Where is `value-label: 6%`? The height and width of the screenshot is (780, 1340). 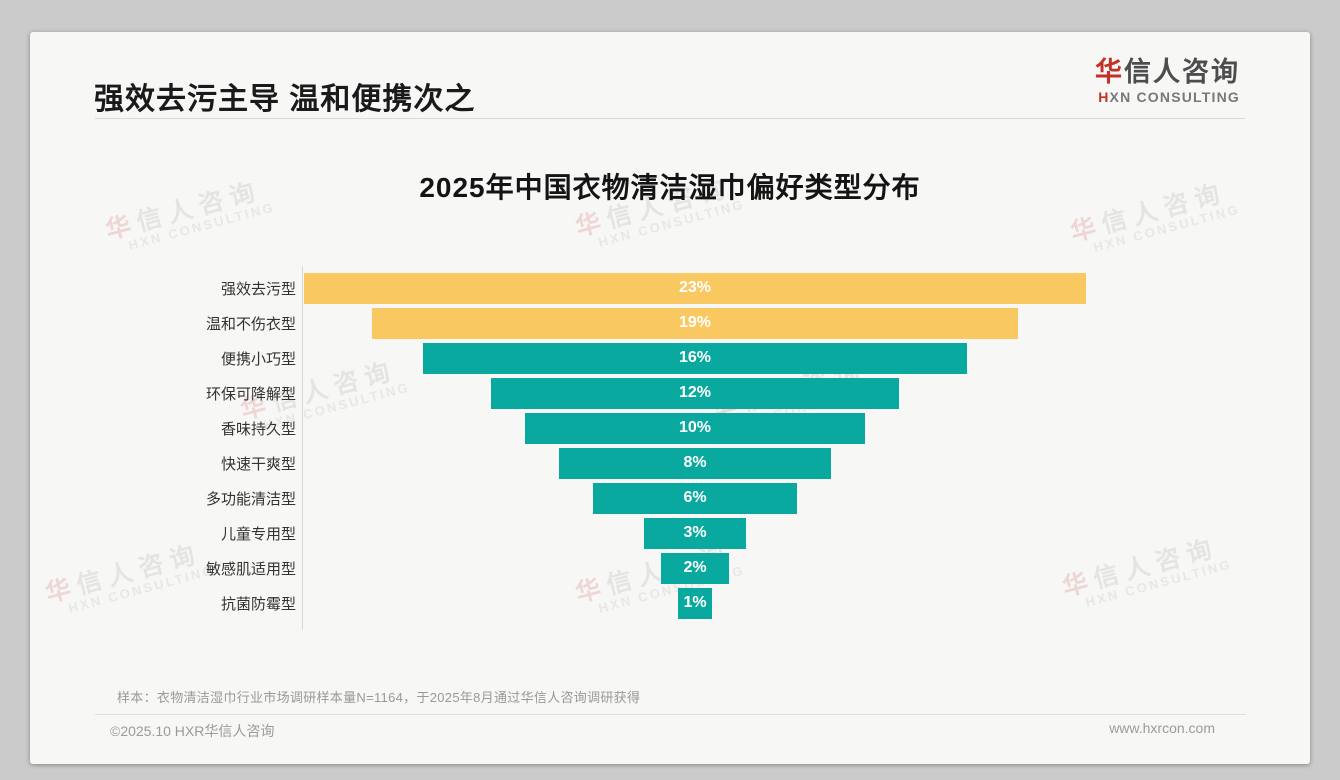
value-label: 6% is located at coordinates (695, 497).